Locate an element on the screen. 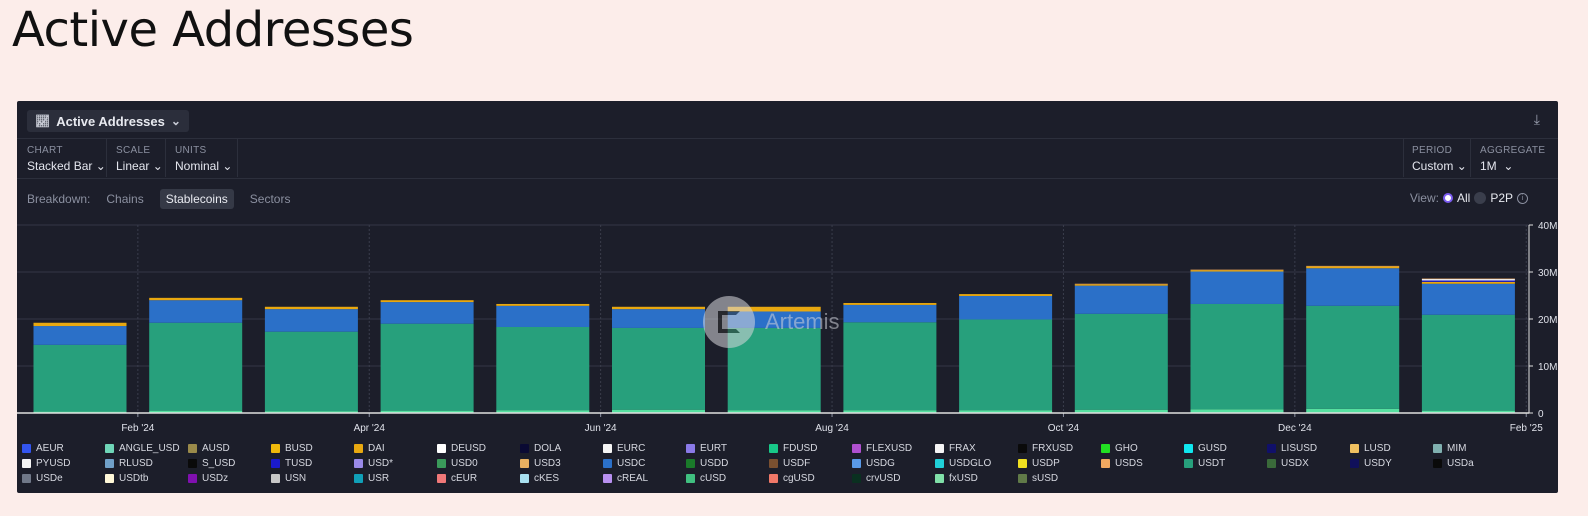 This screenshot has height=516, width=1588. period-control: PERIOD Custom ⌄ is located at coordinates (1439, 159).